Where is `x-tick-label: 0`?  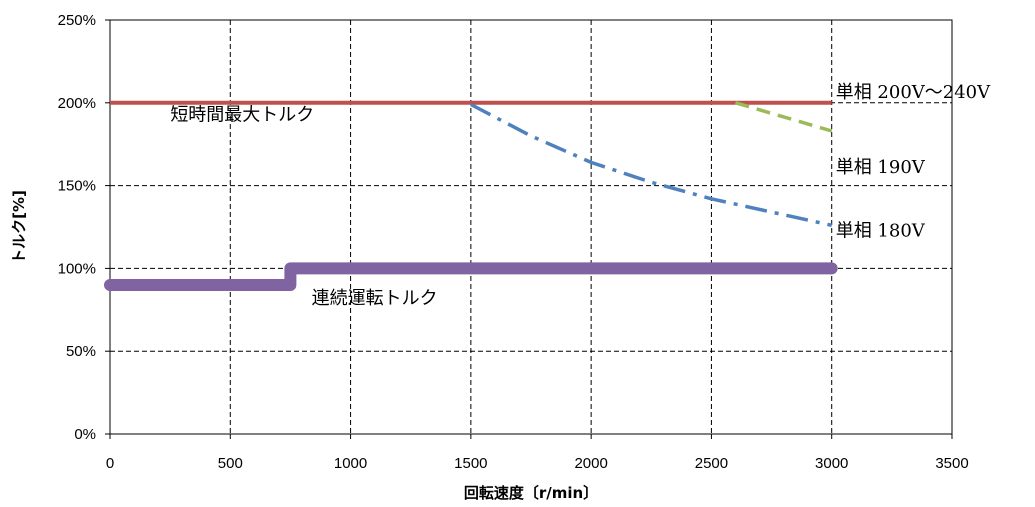
x-tick-label: 0 is located at coordinates (110, 463).